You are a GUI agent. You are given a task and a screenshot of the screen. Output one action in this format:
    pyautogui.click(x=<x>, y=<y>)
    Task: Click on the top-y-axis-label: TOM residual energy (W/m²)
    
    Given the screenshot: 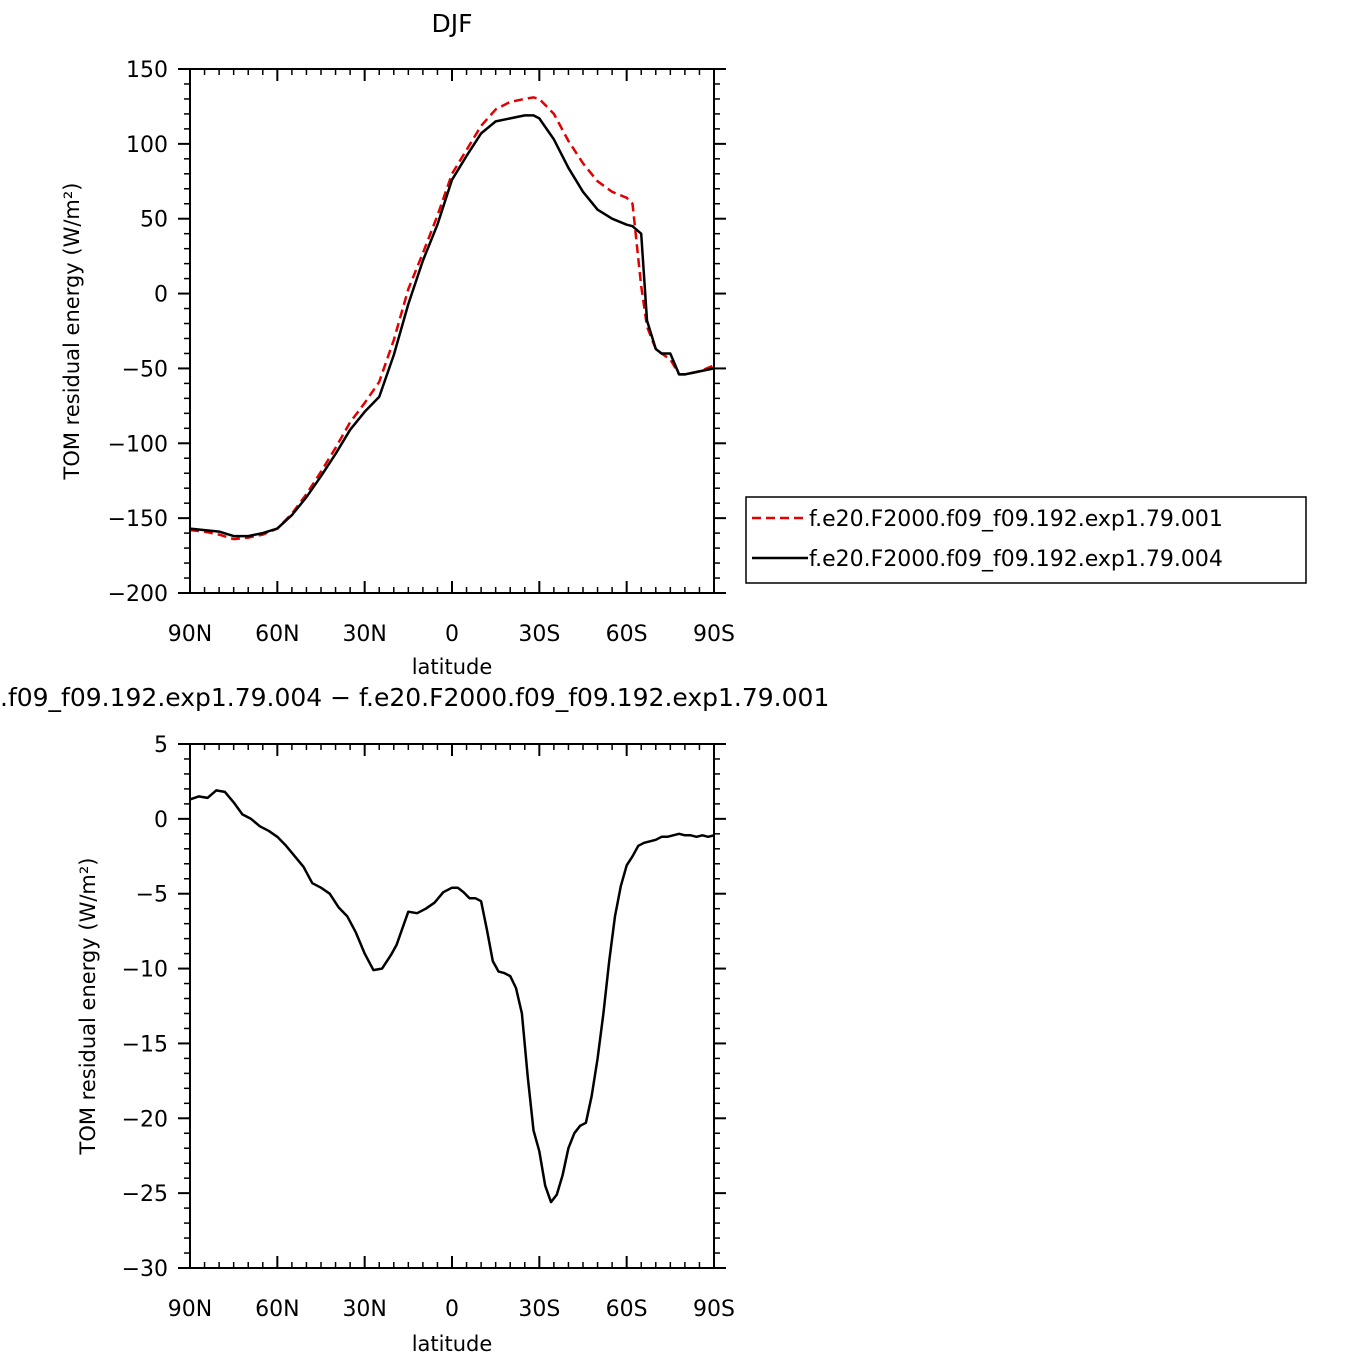 What is the action you would take?
    pyautogui.click(x=72, y=332)
    